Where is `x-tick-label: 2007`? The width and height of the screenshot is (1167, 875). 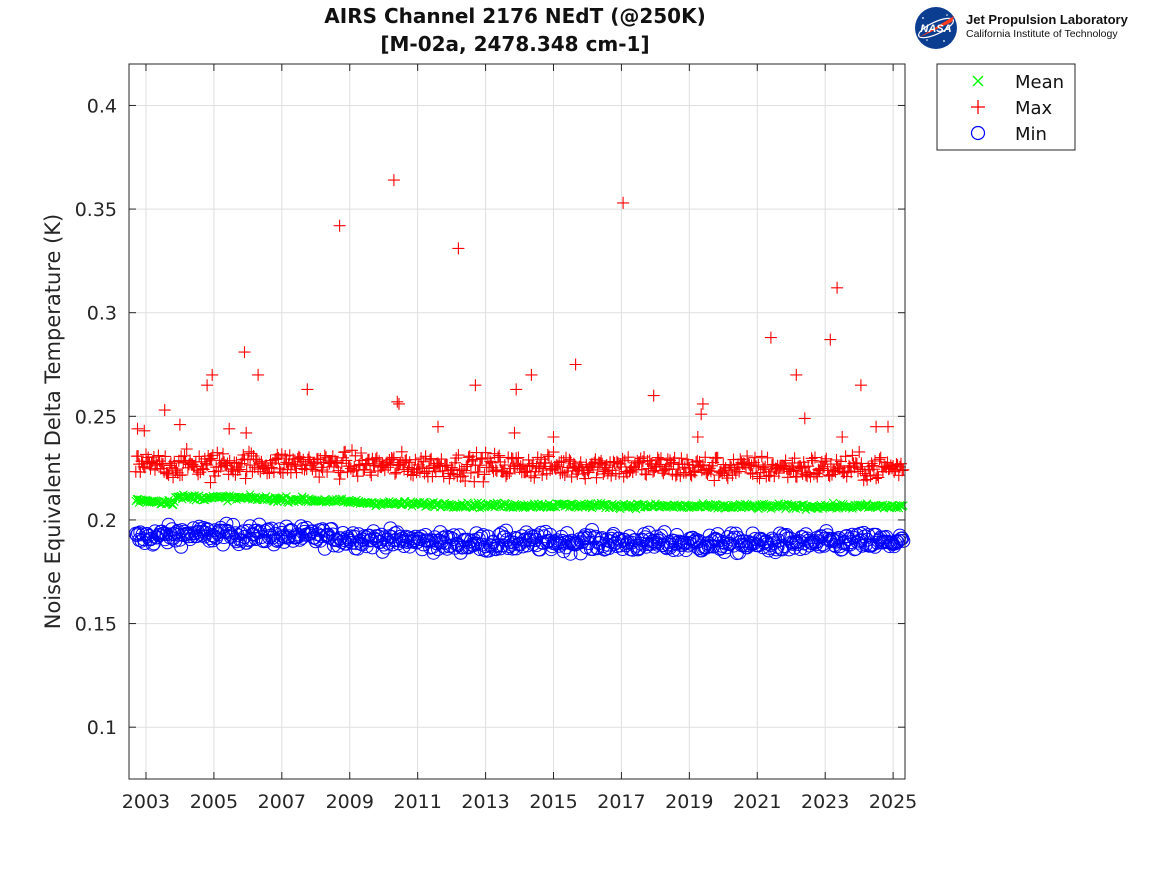
x-tick-label: 2007 is located at coordinates (282, 802).